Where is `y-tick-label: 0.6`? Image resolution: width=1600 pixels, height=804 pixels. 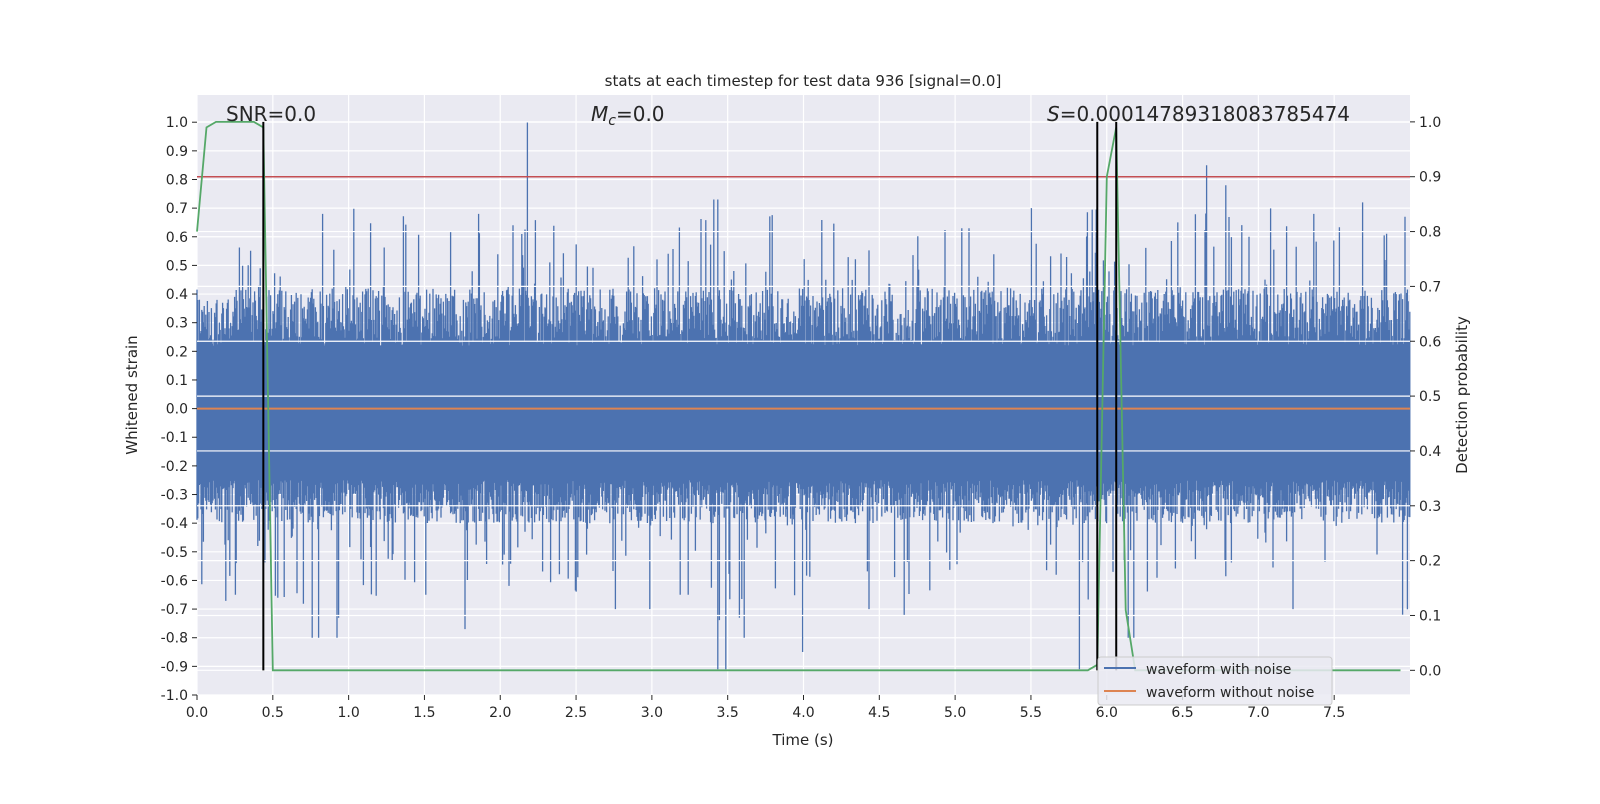 y-tick-label: 0.6 is located at coordinates (177, 238).